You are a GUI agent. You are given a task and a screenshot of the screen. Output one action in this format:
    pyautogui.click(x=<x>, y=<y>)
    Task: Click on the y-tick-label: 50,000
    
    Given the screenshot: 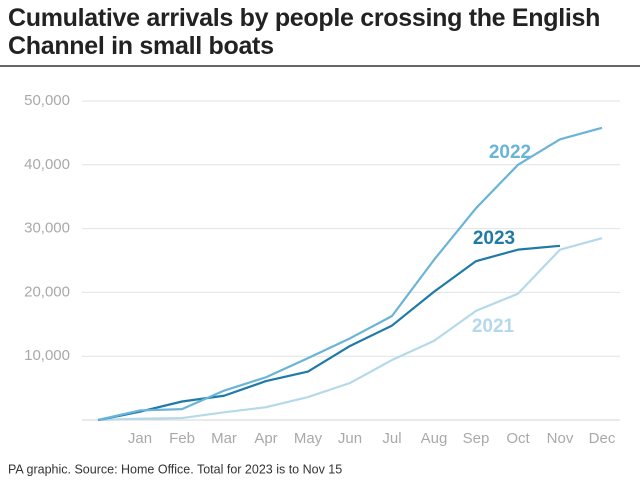 What is the action you would take?
    pyautogui.click(x=47, y=100)
    